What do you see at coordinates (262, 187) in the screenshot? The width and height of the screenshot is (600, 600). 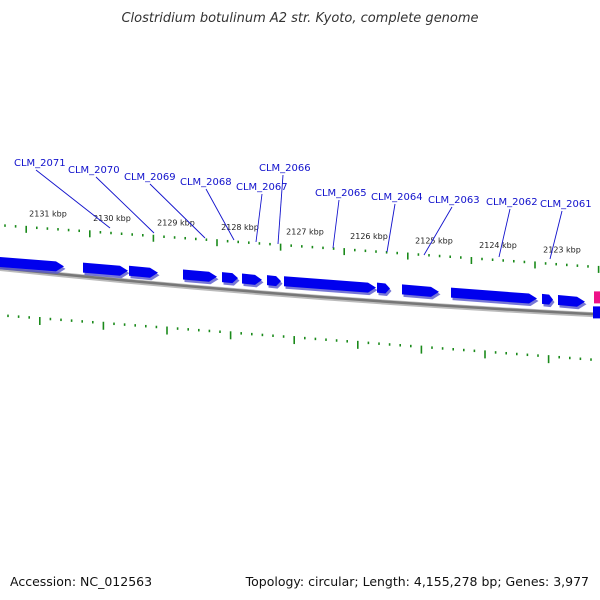 I see `gene-label-text: CLM_2067` at bounding box center [262, 187].